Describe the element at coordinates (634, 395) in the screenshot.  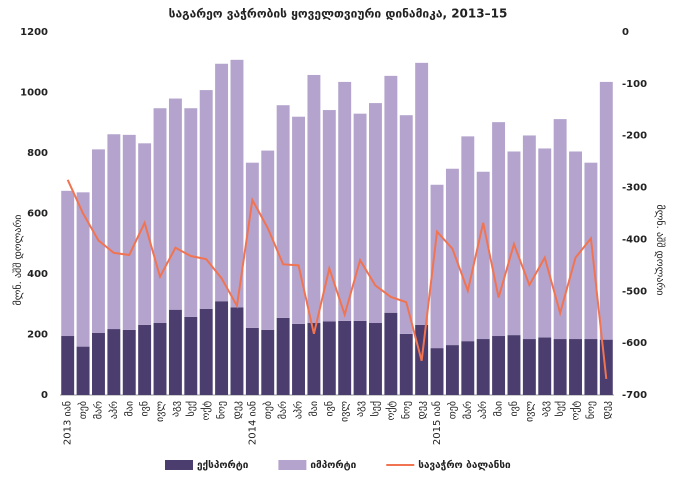
I see `y2-tick-label: -700` at that location.